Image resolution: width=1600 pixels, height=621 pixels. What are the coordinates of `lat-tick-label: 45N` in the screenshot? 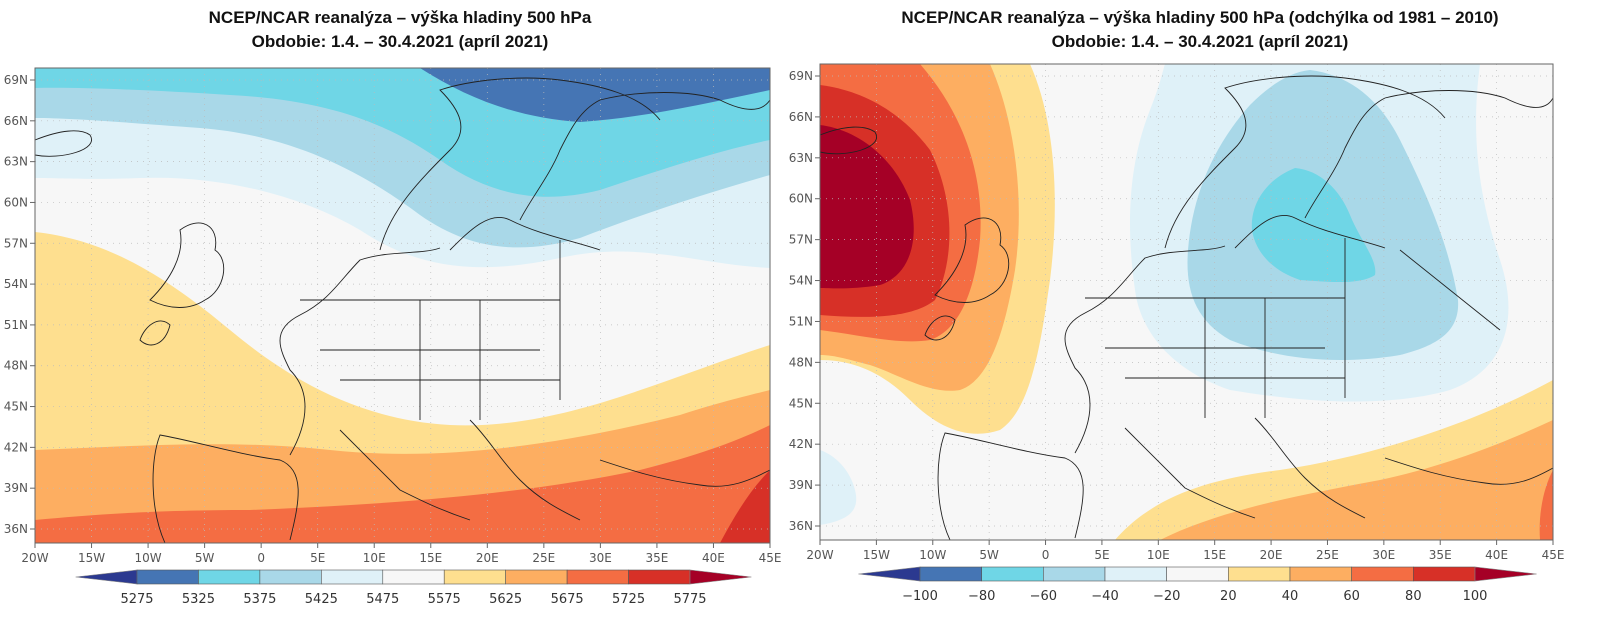 It's located at (801, 403).